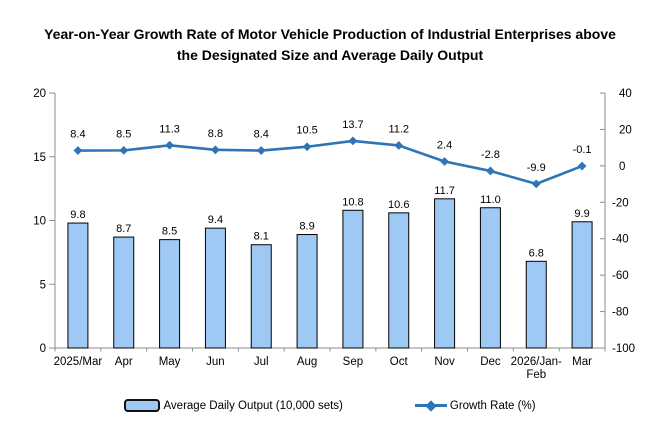 The image size is (660, 440). What do you see at coordinates (215, 134) in the screenshot?
I see `growth-value-label: 8.8` at bounding box center [215, 134].